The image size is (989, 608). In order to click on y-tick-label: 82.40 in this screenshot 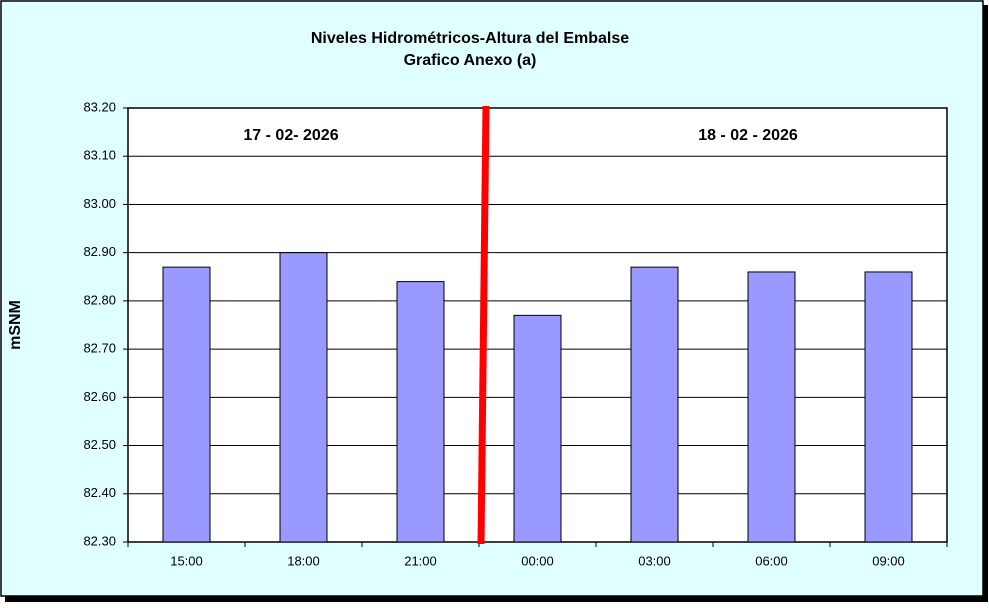, I will do `click(99, 492)`.